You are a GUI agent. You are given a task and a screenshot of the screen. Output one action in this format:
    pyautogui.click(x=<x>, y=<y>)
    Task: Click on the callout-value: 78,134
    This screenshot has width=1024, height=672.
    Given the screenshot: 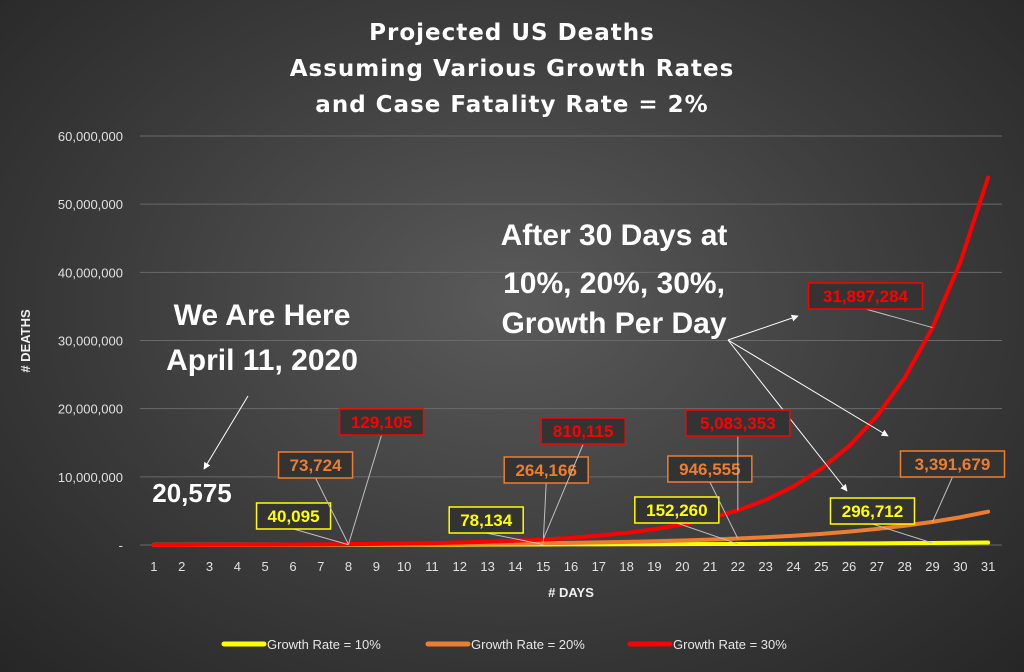 What is the action you would take?
    pyautogui.click(x=486, y=520)
    